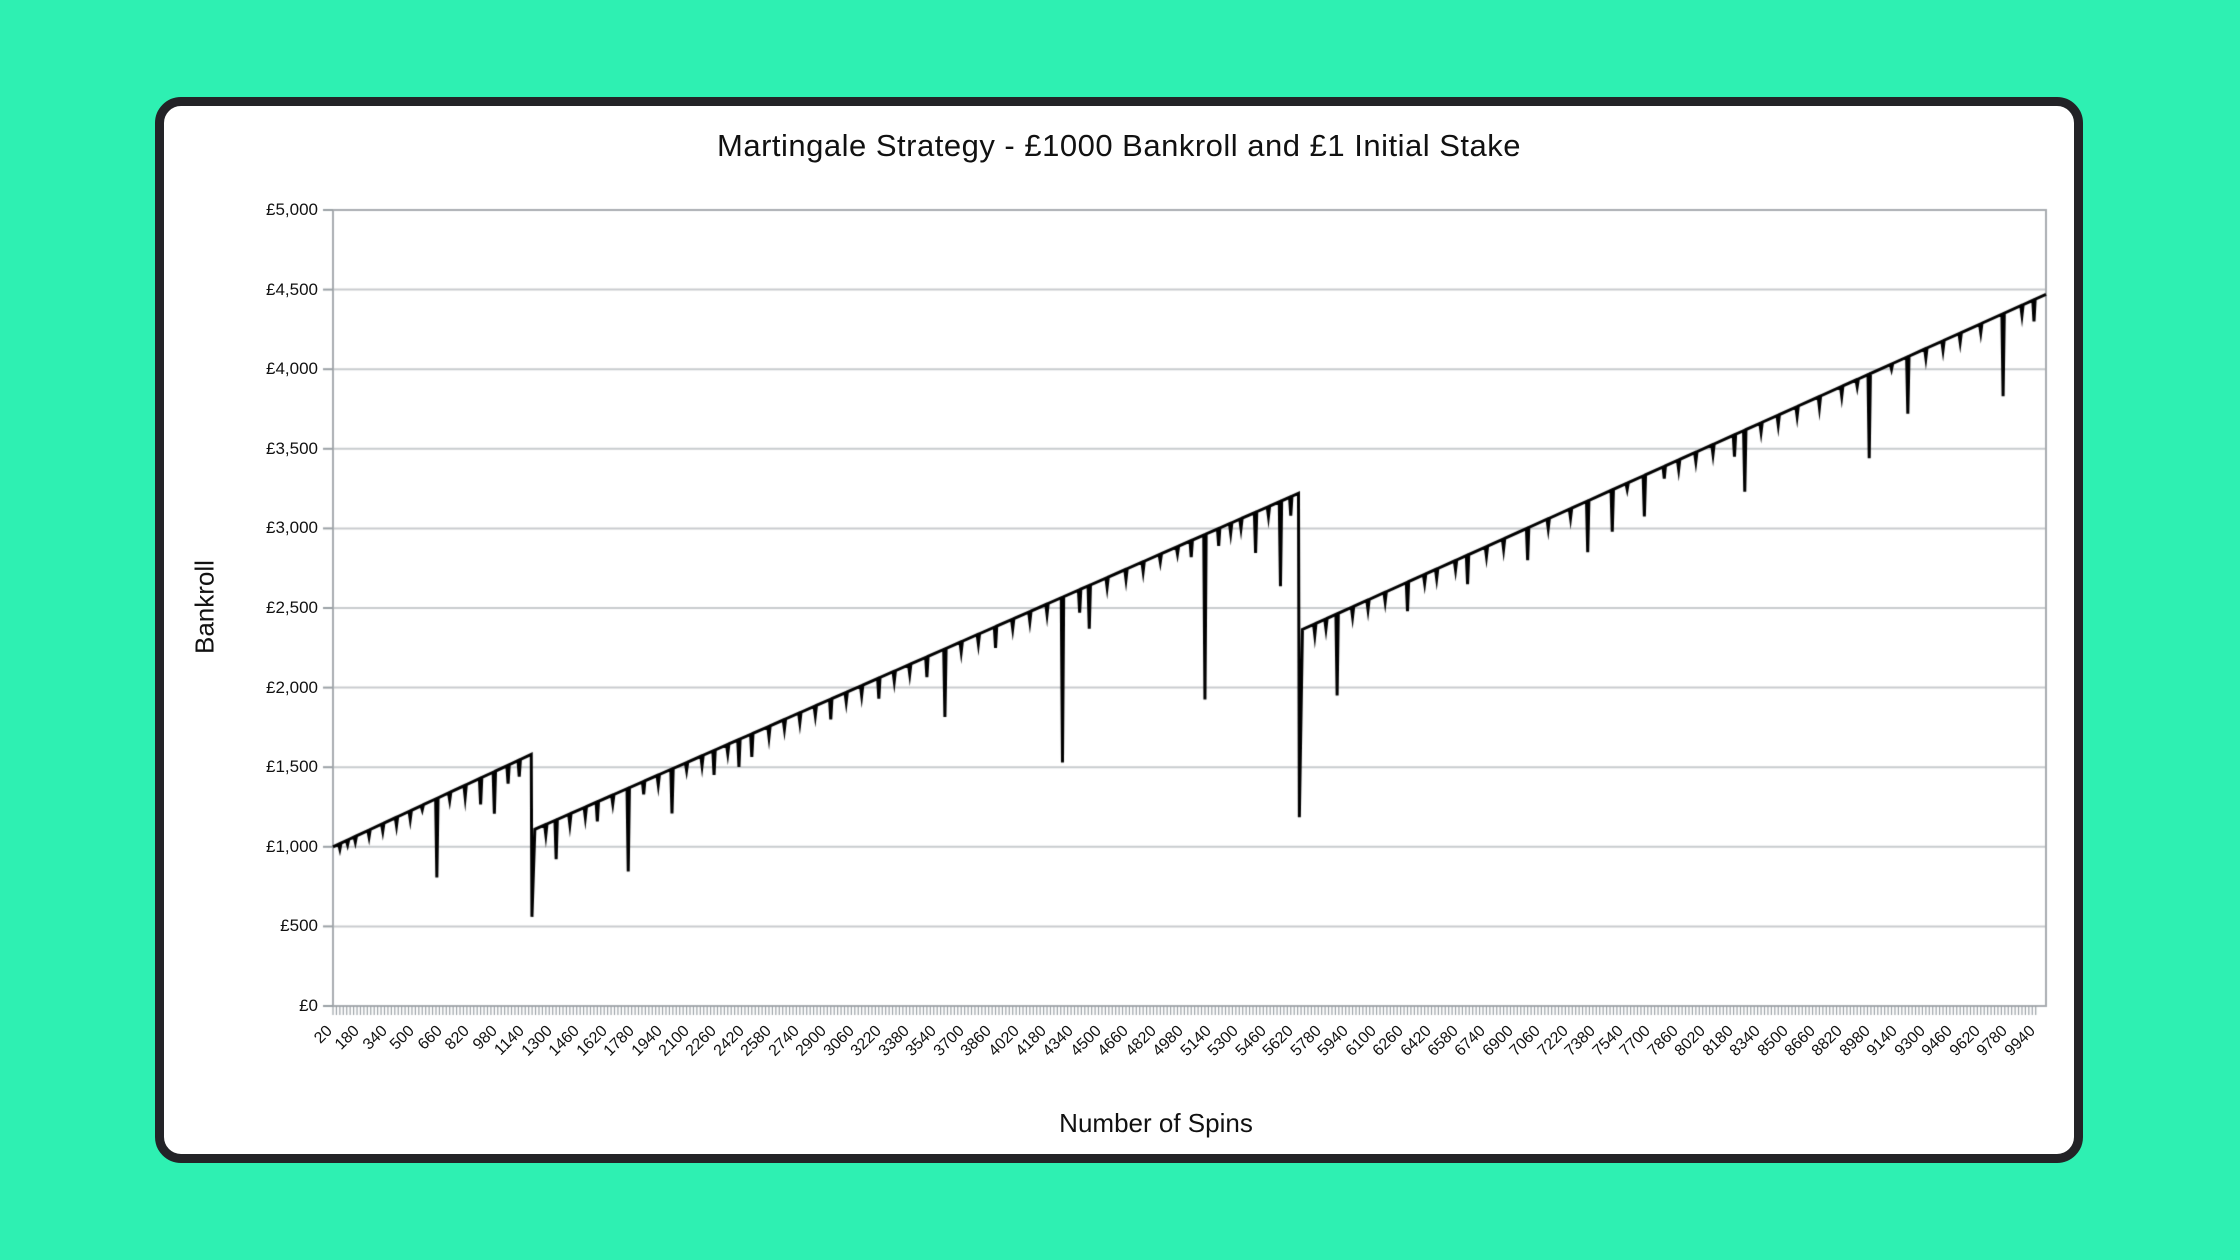 The width and height of the screenshot is (2240, 1260). I want to click on y-tick-label: £500, so click(299, 926).